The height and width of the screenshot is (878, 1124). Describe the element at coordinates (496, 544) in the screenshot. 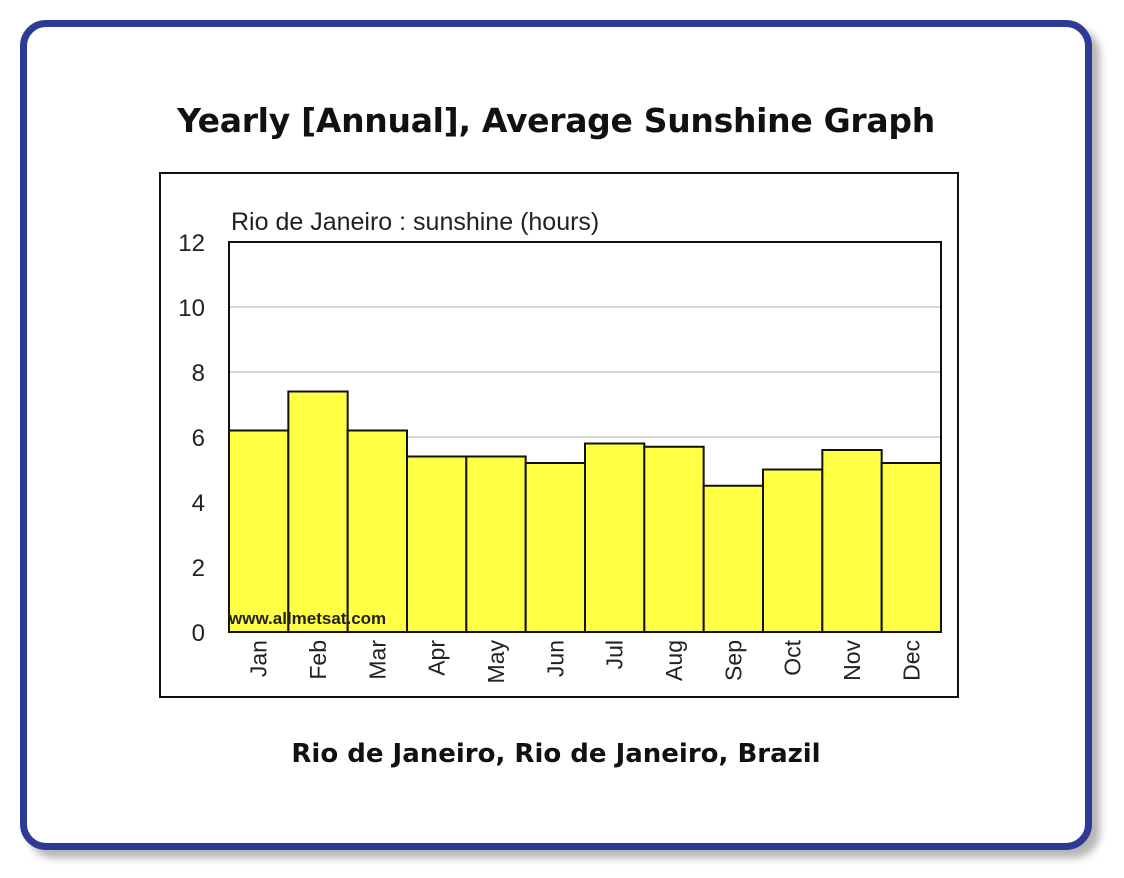

I see `bar-may` at that location.